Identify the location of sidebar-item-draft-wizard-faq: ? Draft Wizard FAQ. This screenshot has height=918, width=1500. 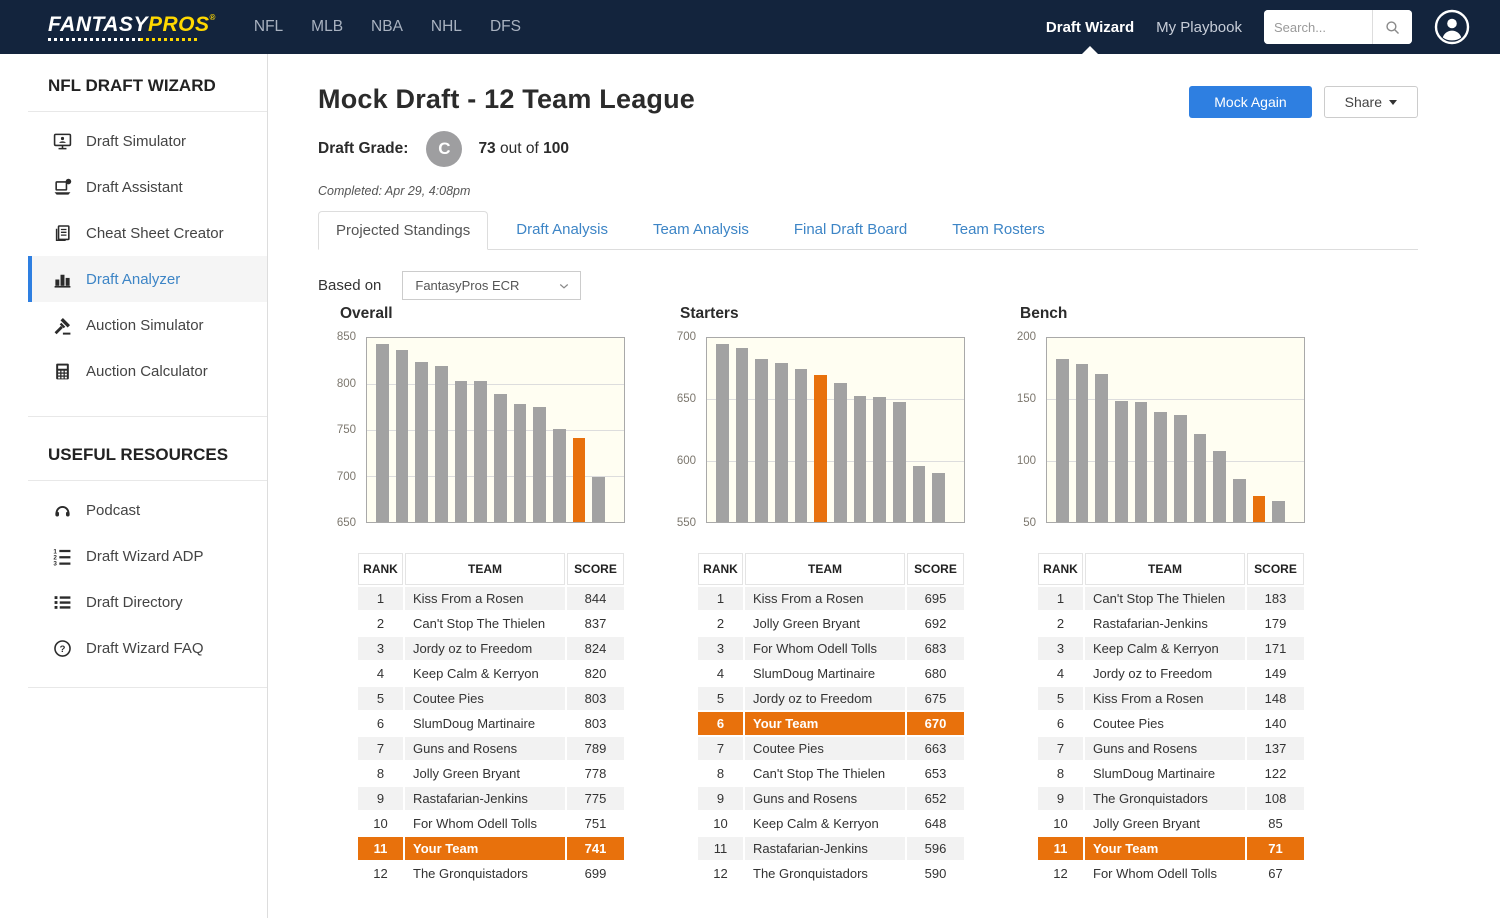
(147, 648).